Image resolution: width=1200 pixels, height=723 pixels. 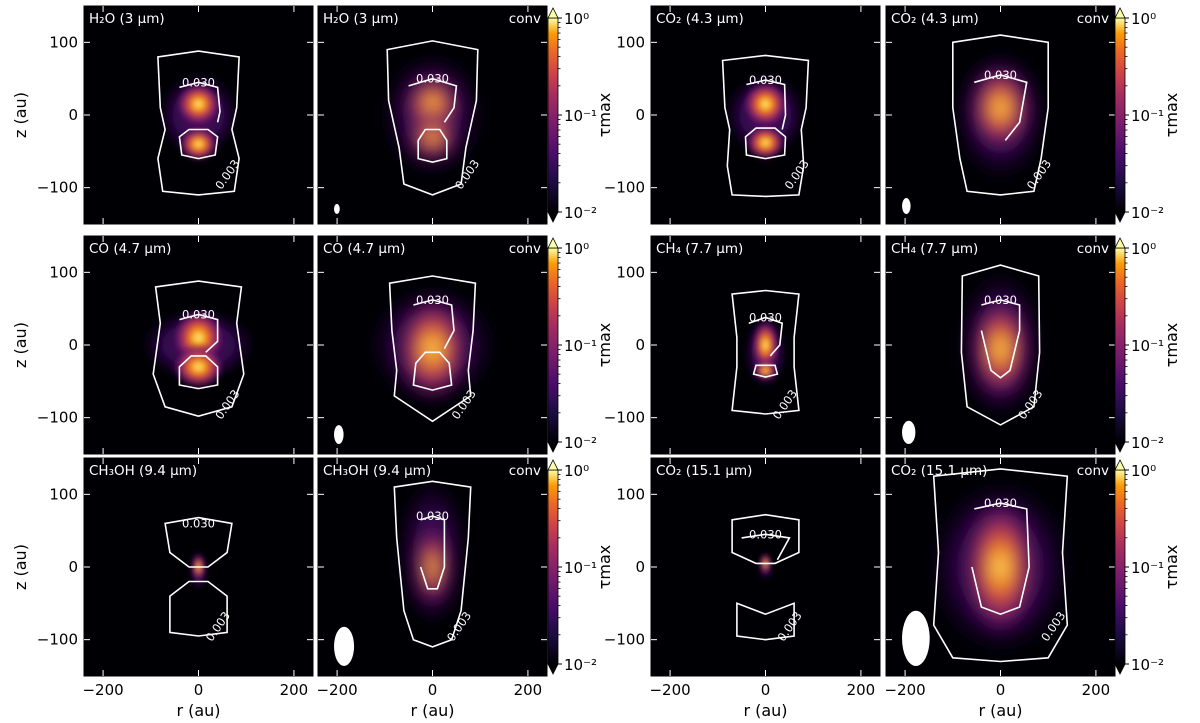 I want to click on species-label: H₂O (3 μm), so click(x=361, y=19).